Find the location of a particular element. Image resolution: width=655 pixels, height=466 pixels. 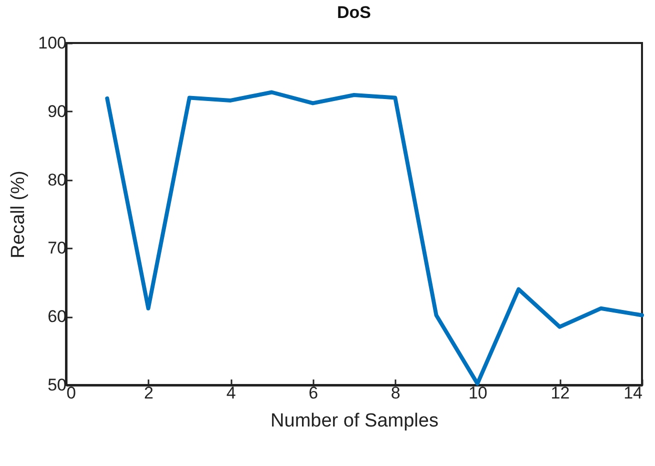

x-tick-label: 2 is located at coordinates (149, 393).